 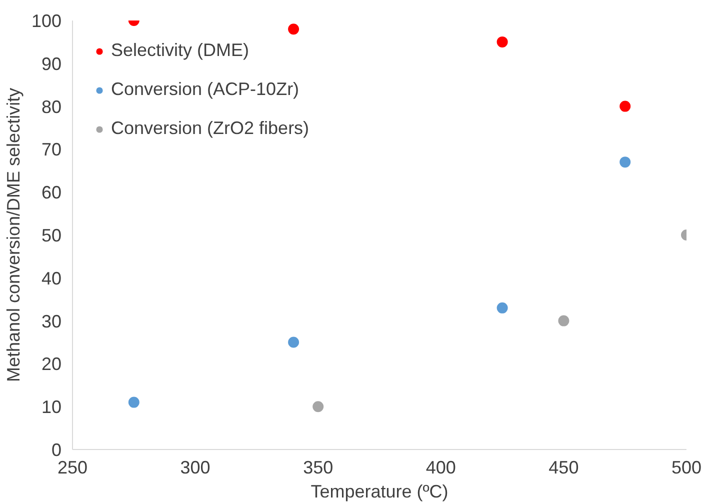 What do you see at coordinates (563, 468) in the screenshot?
I see `x-tick-label: 450` at bounding box center [563, 468].